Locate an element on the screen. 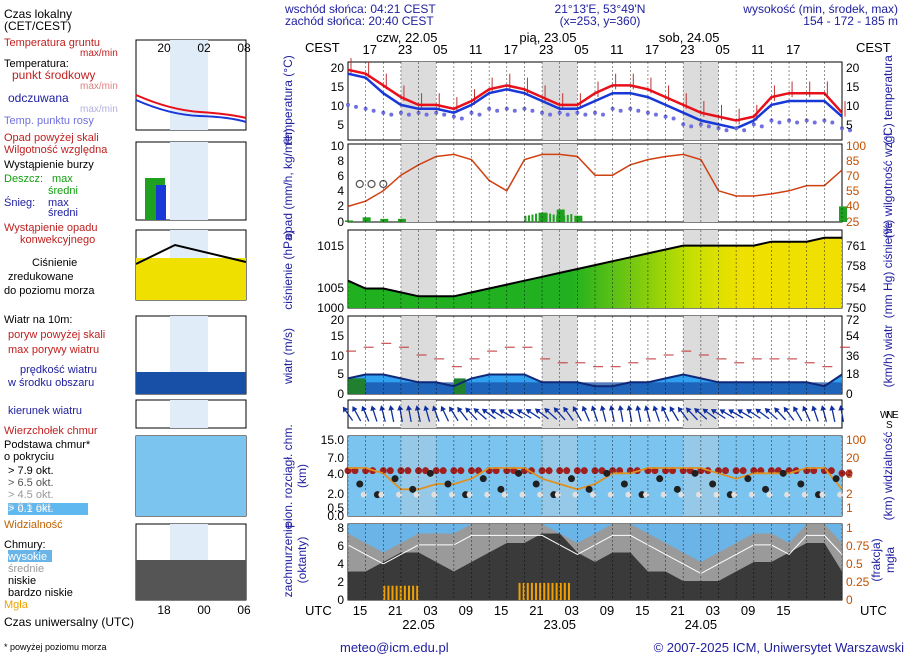 This screenshot has width=910, height=660. hour-bottom: 09 is located at coordinates (466, 610).